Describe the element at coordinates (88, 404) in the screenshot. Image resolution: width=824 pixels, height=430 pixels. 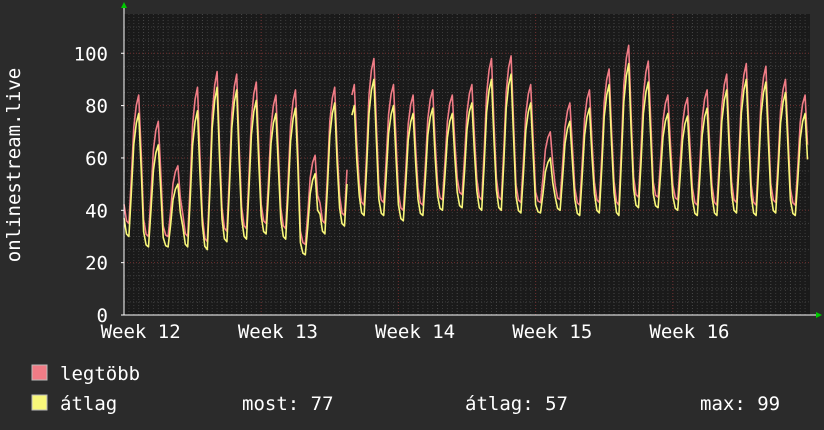
I see `legend-label-atlag: átlag` at that location.